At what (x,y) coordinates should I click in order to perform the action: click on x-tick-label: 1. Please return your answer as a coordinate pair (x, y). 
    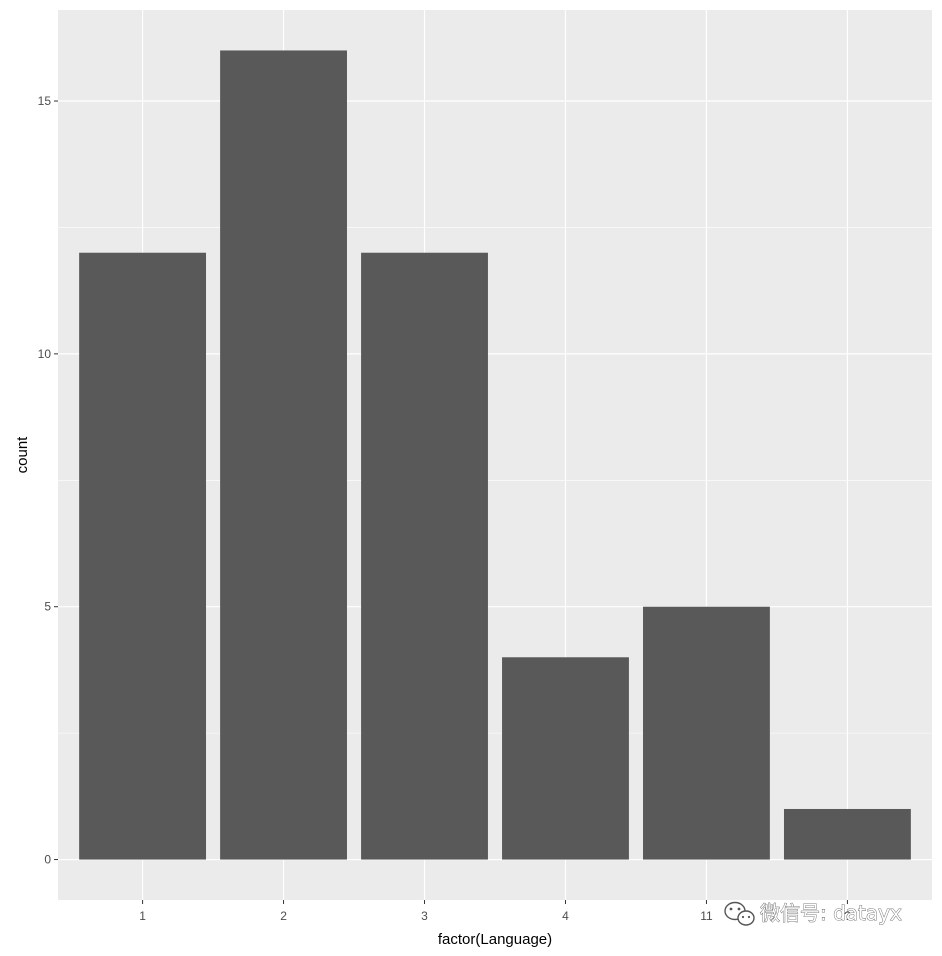
    Looking at the image, I should click on (142, 916).